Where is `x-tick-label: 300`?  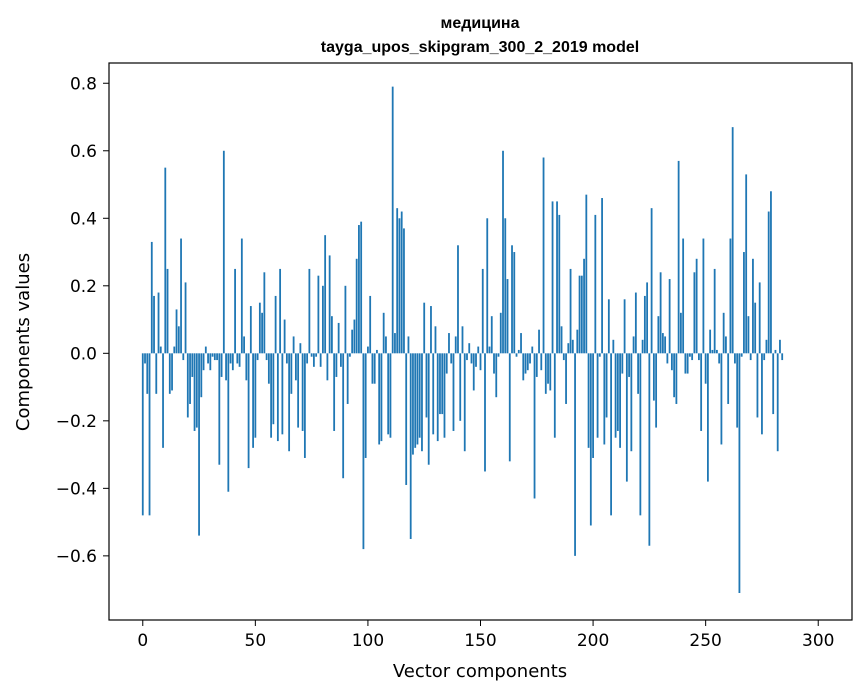 x-tick-label: 300 is located at coordinates (818, 641).